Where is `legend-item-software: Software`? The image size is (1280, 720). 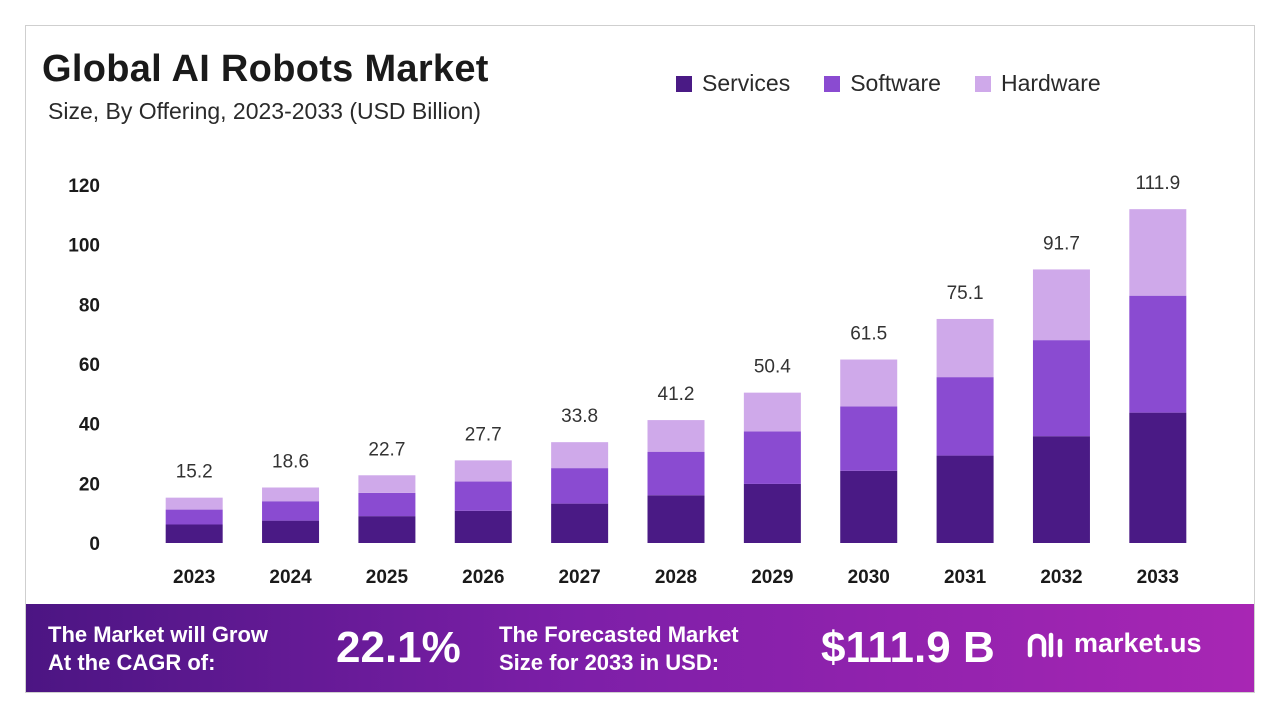 legend-item-software: Software is located at coordinates (882, 83).